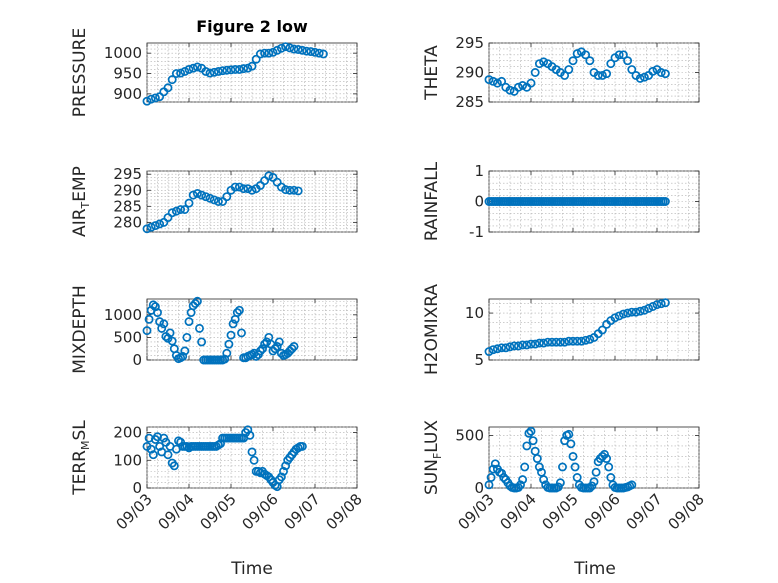 This screenshot has height=583, width=778. I want to click on y-tick-label: 200, so click(127, 433).